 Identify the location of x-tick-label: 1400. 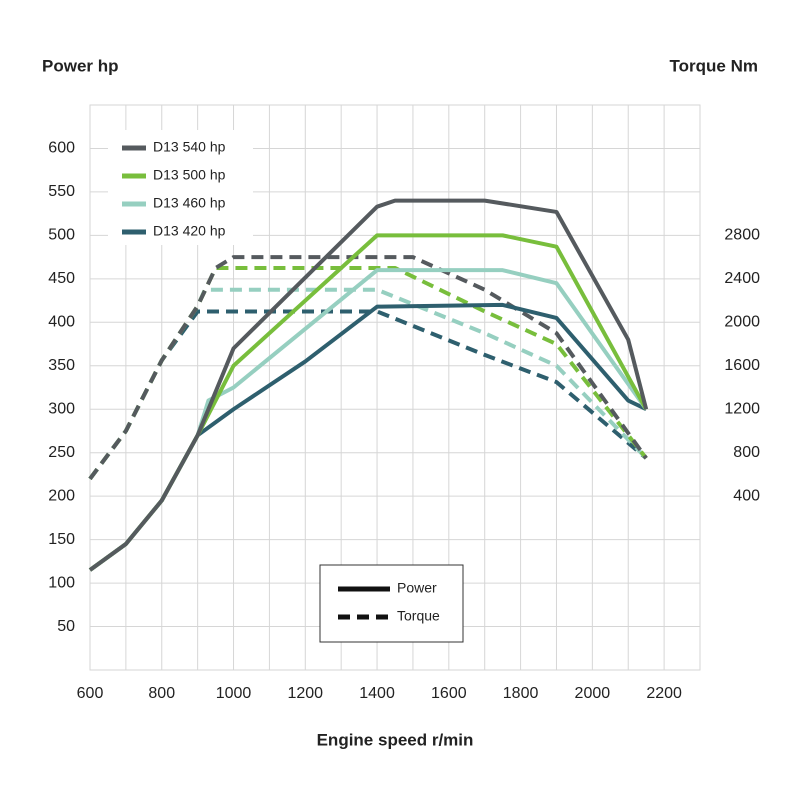
(377, 693).